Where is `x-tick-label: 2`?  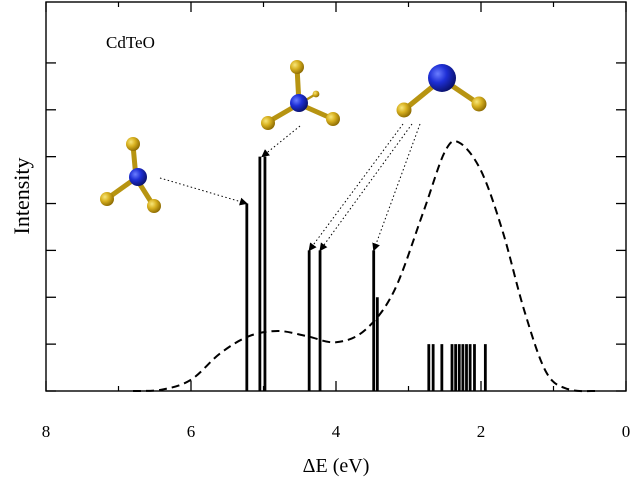
x-tick-label: 2 is located at coordinates (481, 431).